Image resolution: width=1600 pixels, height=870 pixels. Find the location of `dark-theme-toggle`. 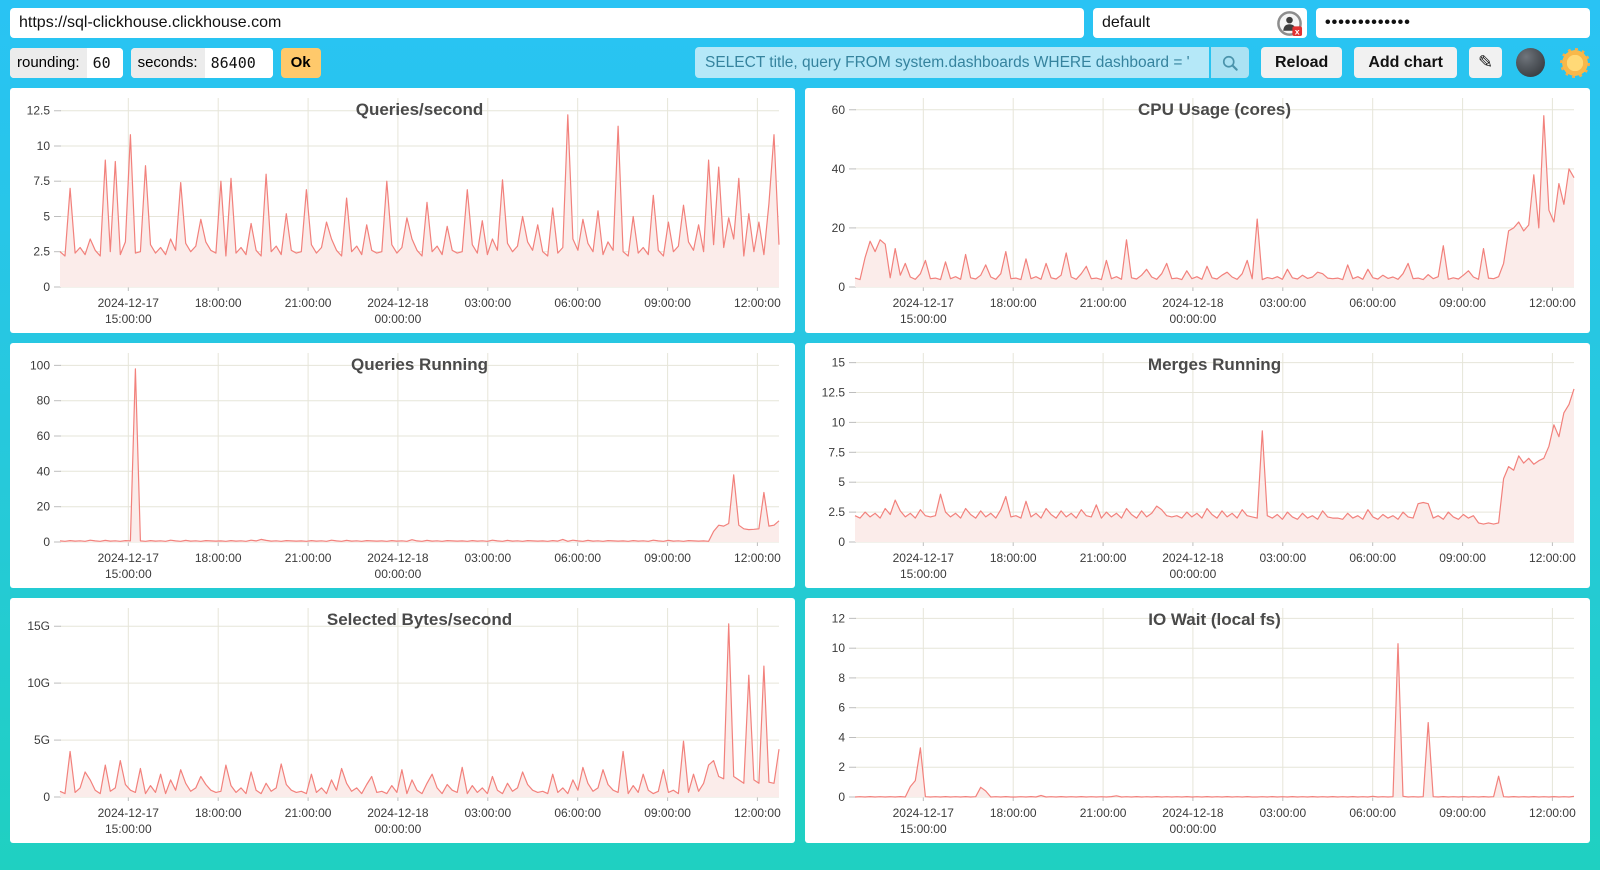

dark-theme-toggle is located at coordinates (1531, 63).